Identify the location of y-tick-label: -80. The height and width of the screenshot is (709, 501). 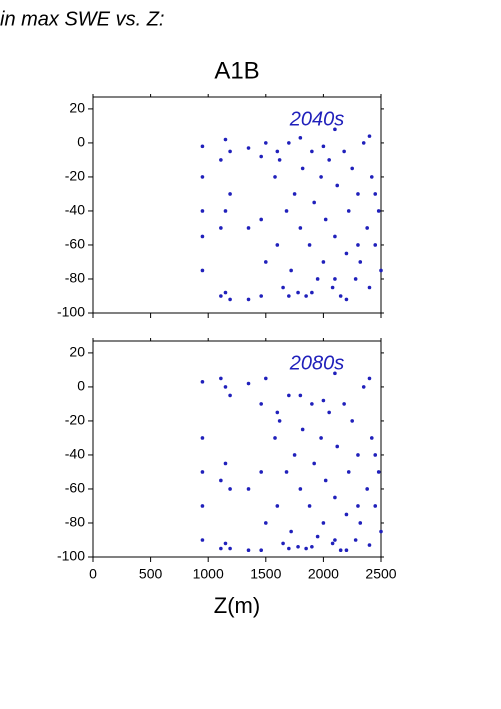
(75, 278).